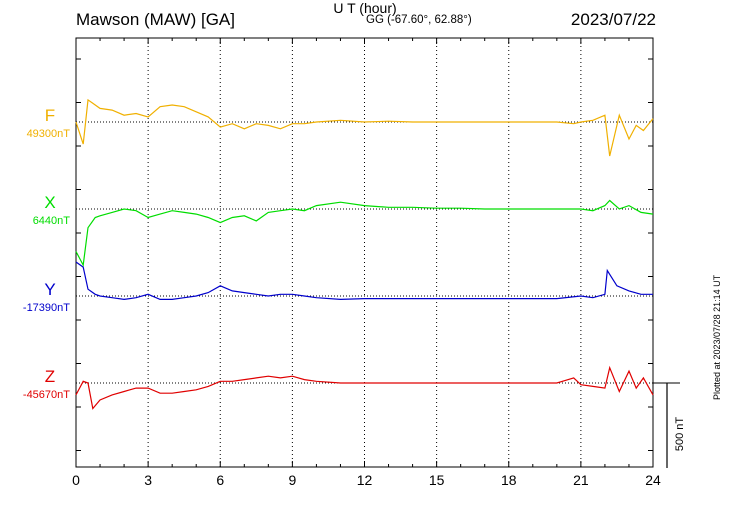 The height and width of the screenshot is (520, 730). What do you see at coordinates (50, 289) in the screenshot?
I see `series-label-Y: Y` at bounding box center [50, 289].